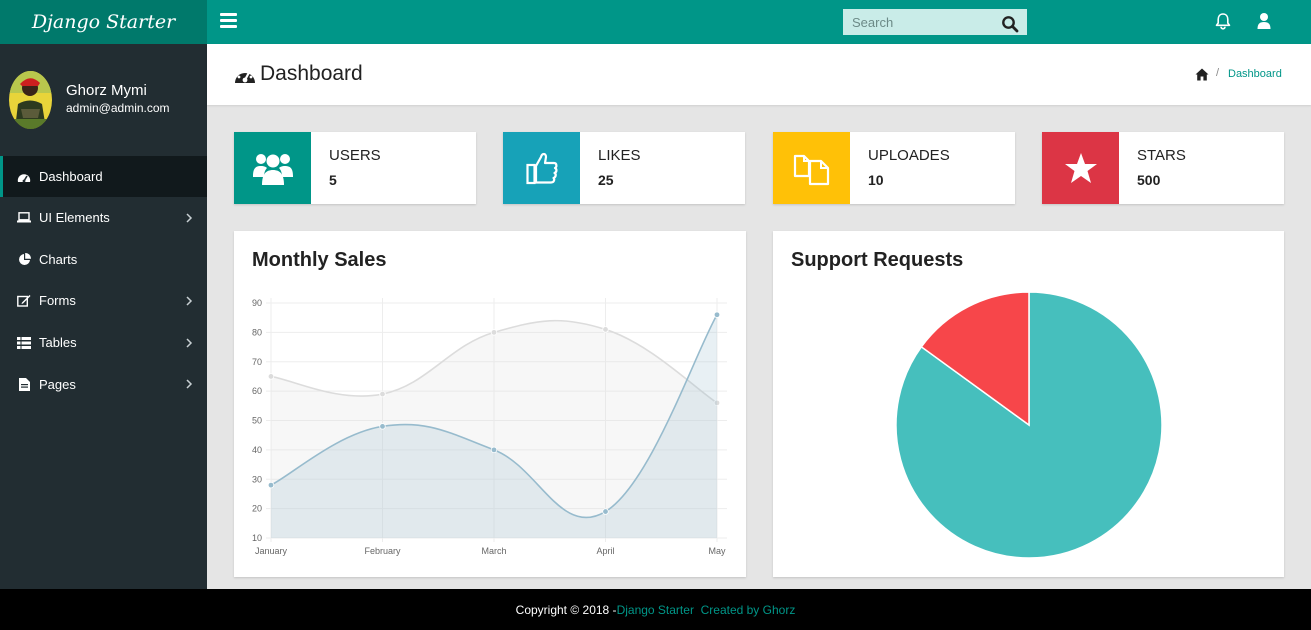 This screenshot has width=1311, height=630. What do you see at coordinates (1149, 180) in the screenshot?
I see `stat-value: 500` at bounding box center [1149, 180].